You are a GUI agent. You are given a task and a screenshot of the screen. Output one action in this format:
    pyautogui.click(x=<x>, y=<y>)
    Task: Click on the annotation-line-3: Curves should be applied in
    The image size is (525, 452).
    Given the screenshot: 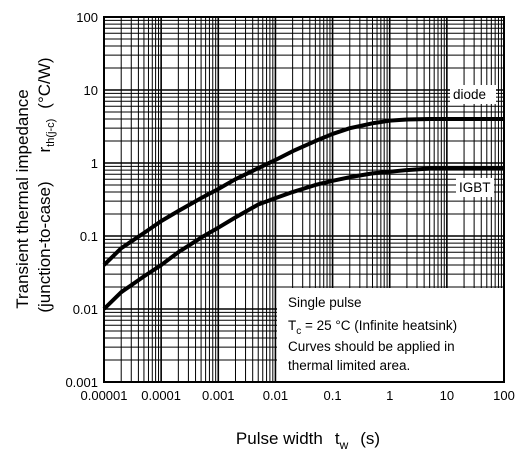 What is the action you would take?
    pyautogui.click(x=371, y=346)
    